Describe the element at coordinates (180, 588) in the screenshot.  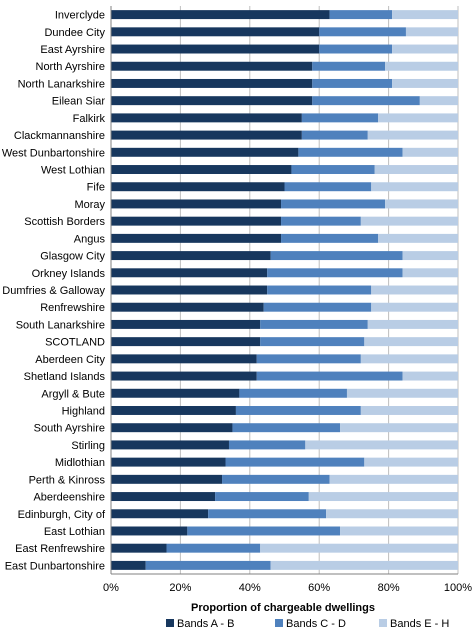
I see `x-tick-label: 20%` at that location.